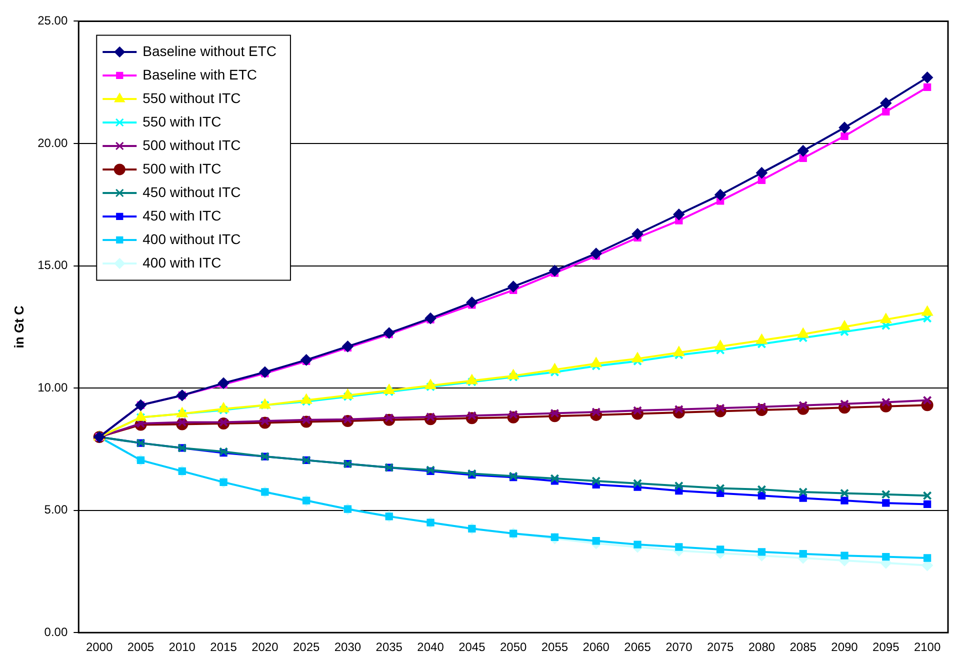  What do you see at coordinates (927, 647) in the screenshot?
I see `x-tick-label: 2100` at bounding box center [927, 647].